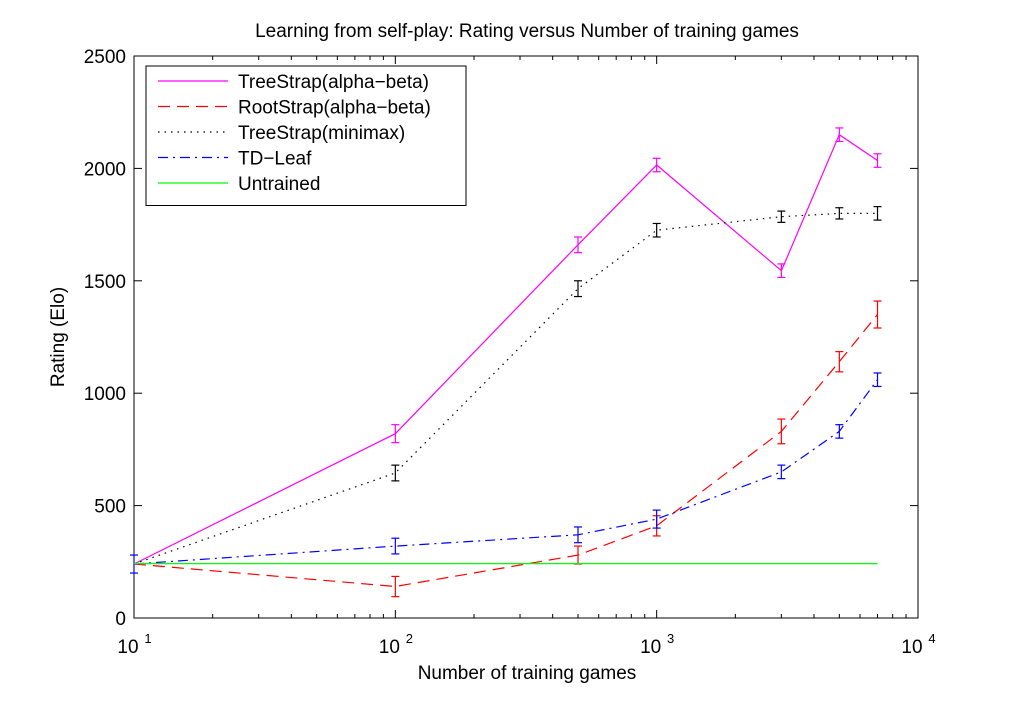  I want to click on y-tick-label: 1500, so click(105, 282).